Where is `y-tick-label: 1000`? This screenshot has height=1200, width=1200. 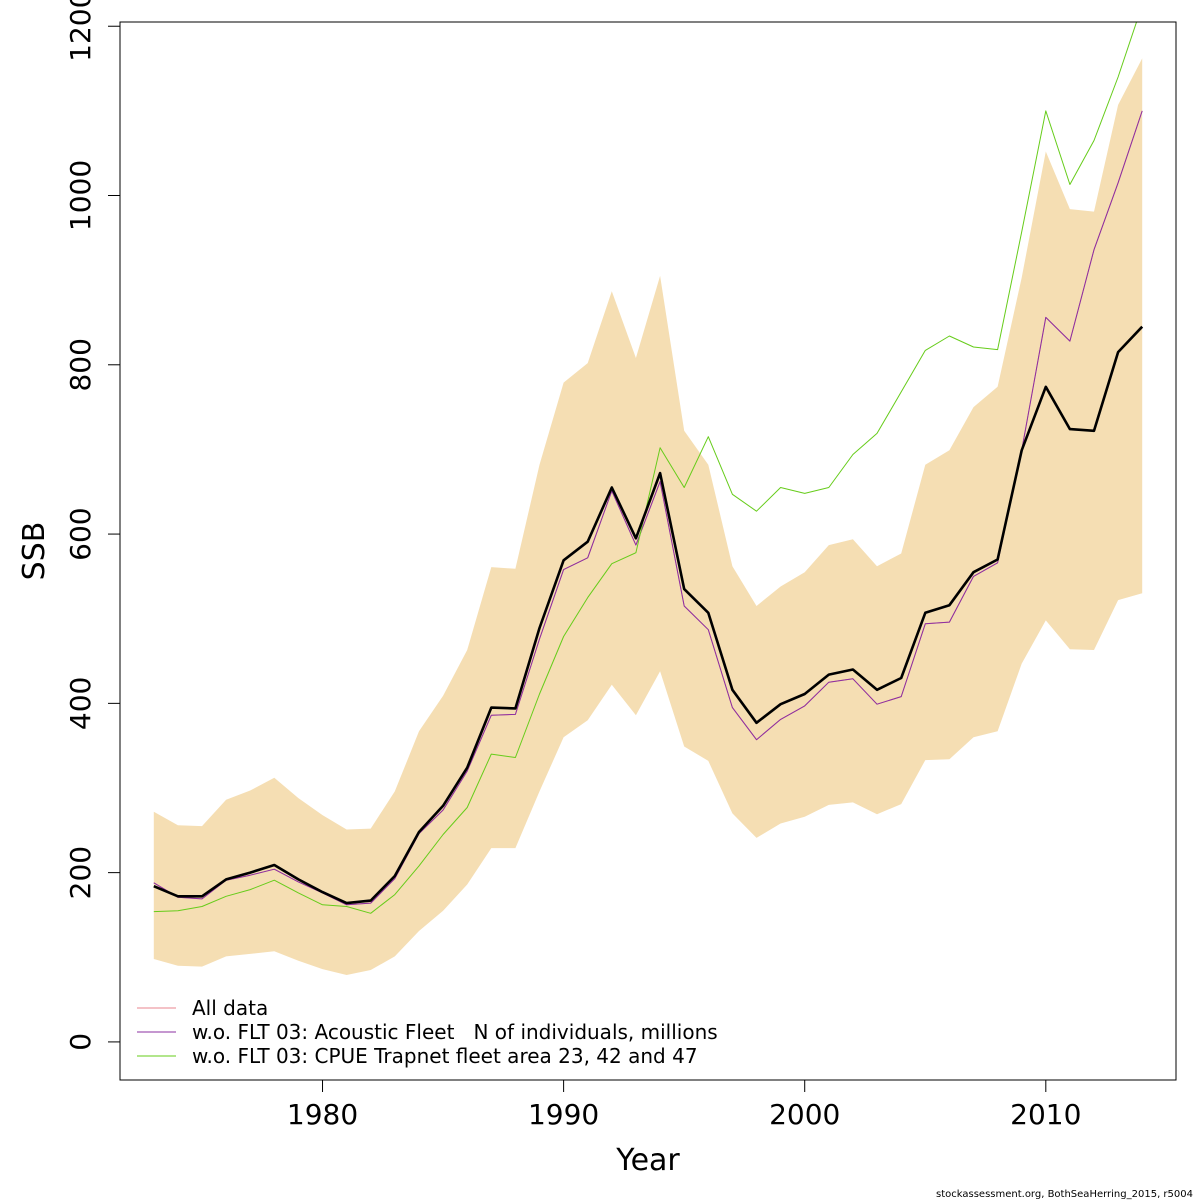
y-tick-label: 1000 is located at coordinates (80, 195).